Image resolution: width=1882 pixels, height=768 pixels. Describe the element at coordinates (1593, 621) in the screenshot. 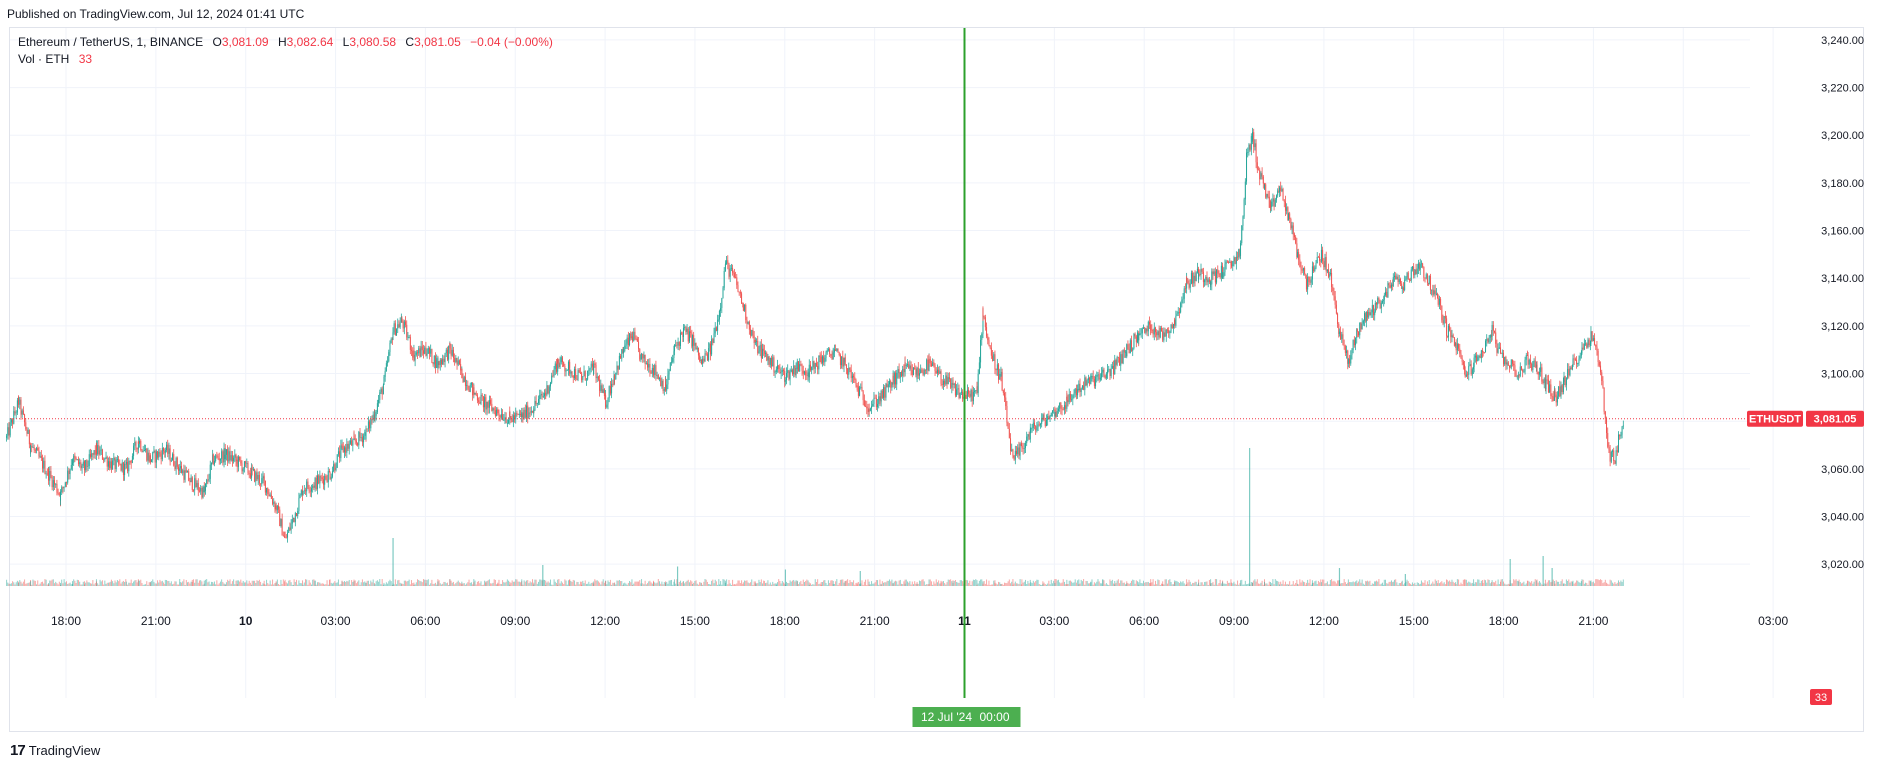

I see `x-tick-label: 21:00` at that location.